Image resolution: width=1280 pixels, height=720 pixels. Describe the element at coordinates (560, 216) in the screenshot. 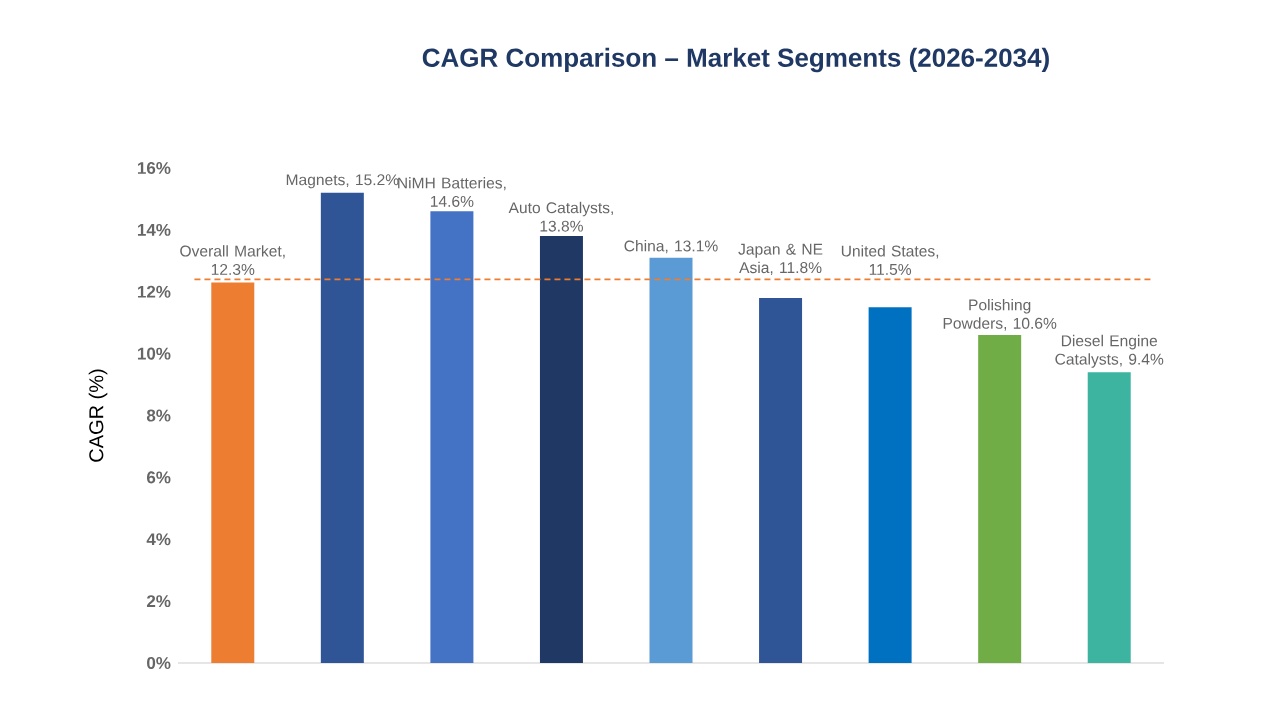

I see `data-label: Auto Catalysts, 13.8%` at that location.